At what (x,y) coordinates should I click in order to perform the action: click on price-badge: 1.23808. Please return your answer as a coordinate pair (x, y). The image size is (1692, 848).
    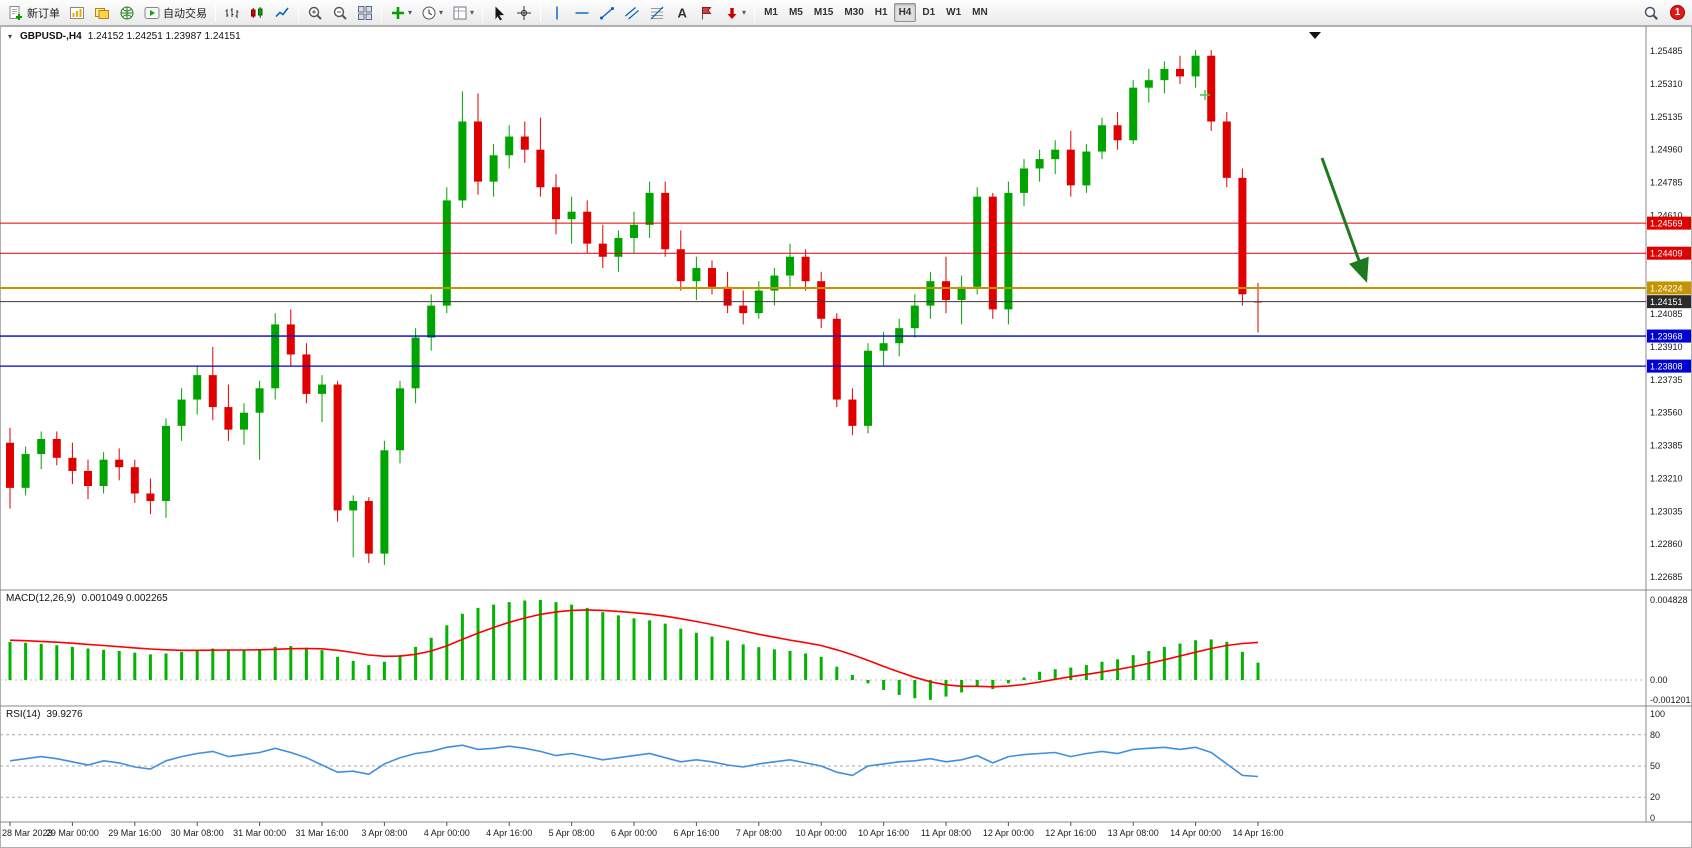
    Looking at the image, I should click on (1669, 366).